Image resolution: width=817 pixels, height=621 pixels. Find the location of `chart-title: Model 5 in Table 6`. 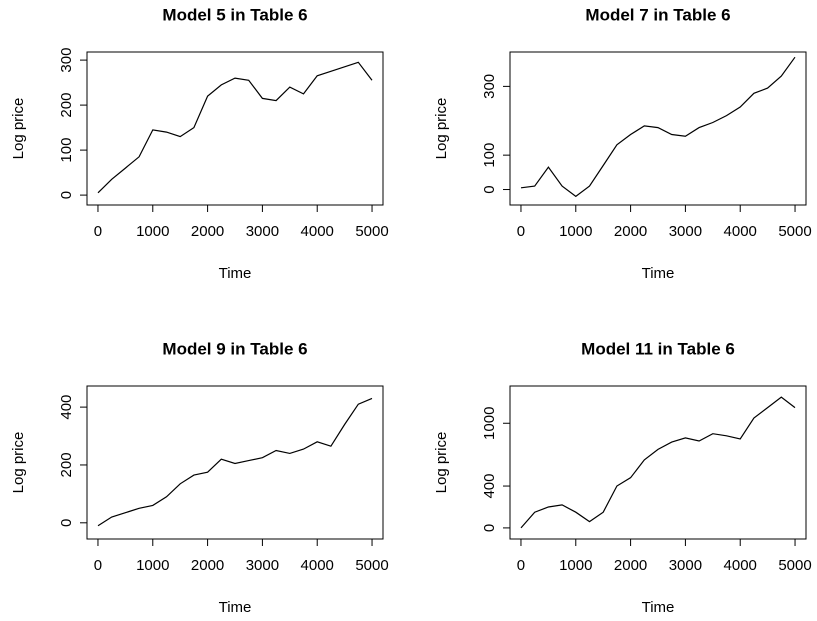

chart-title: Model 5 in Table 6 is located at coordinates (234, 14).